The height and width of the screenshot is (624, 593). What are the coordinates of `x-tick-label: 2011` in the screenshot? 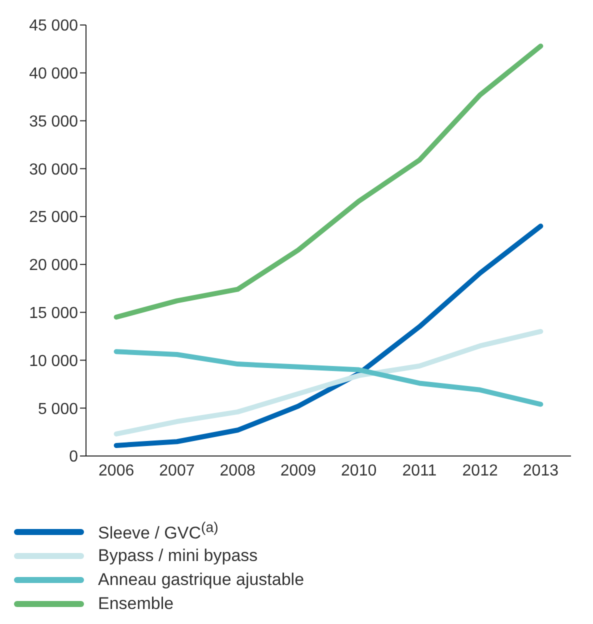 It's located at (419, 471).